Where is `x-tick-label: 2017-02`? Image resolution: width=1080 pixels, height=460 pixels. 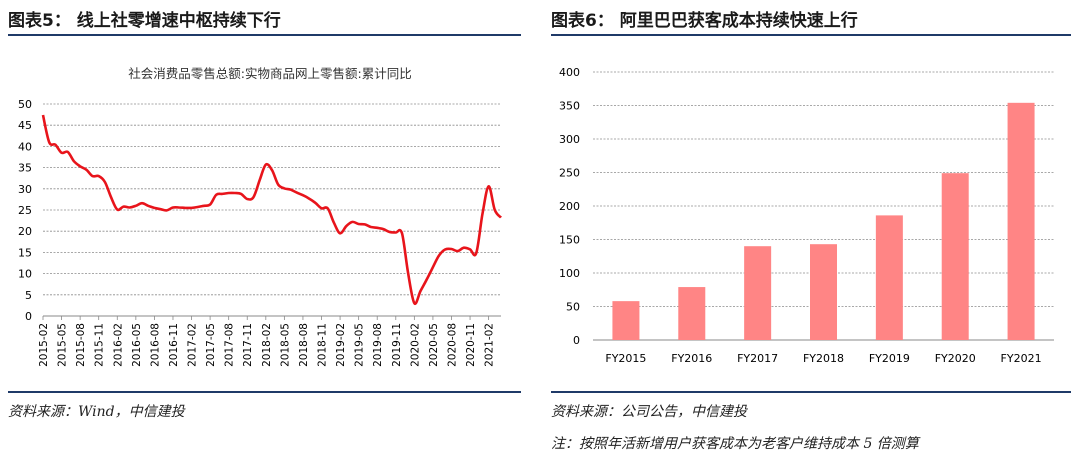 x-tick-label: 2017-02 is located at coordinates (193, 345).